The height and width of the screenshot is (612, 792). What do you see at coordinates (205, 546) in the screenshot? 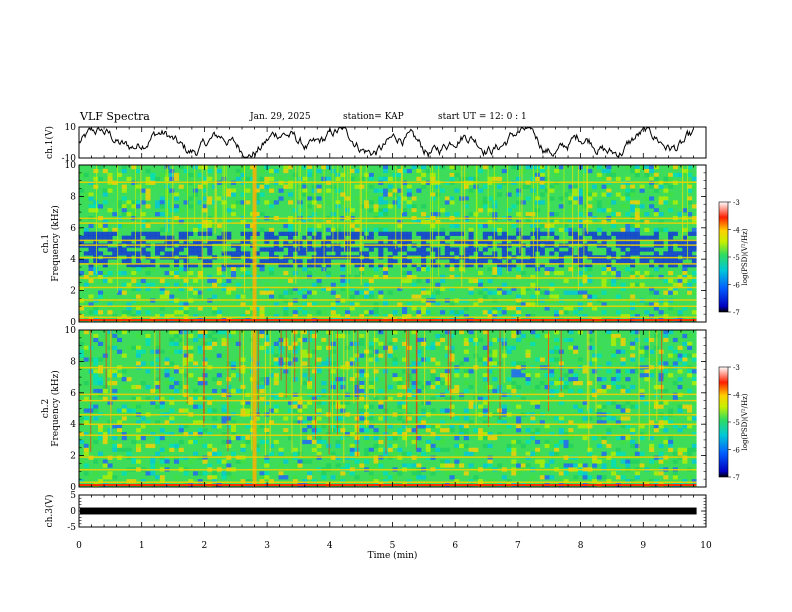
I see `x-tick-label: 2` at bounding box center [205, 546].